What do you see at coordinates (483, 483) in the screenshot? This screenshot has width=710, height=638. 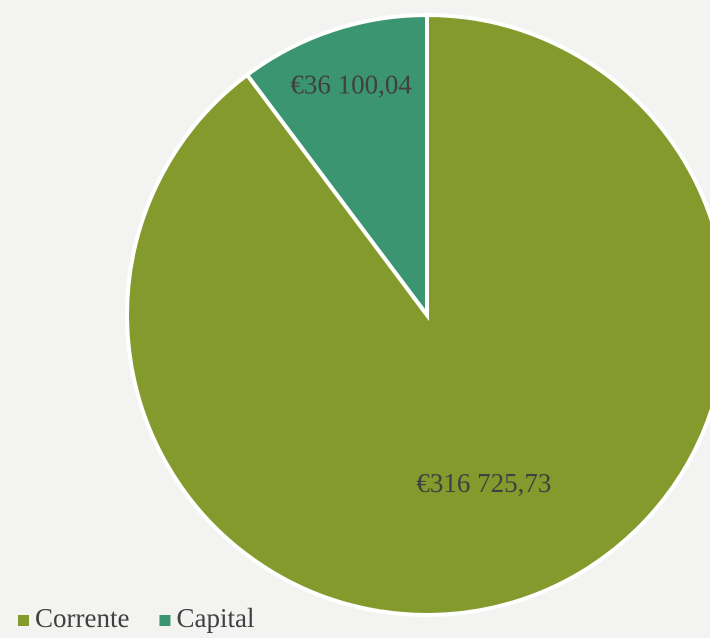 I see `data-label: €316 725,73` at bounding box center [483, 483].